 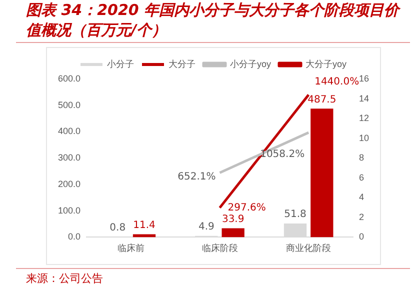 I want to click on source-note: 来源：公司公告, so click(x=64, y=279).